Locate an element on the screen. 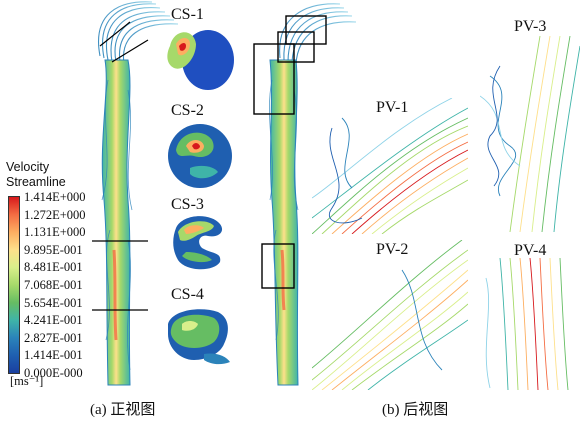 The image size is (585, 421). back-arch-streamlines is located at coordinates (318, 34).